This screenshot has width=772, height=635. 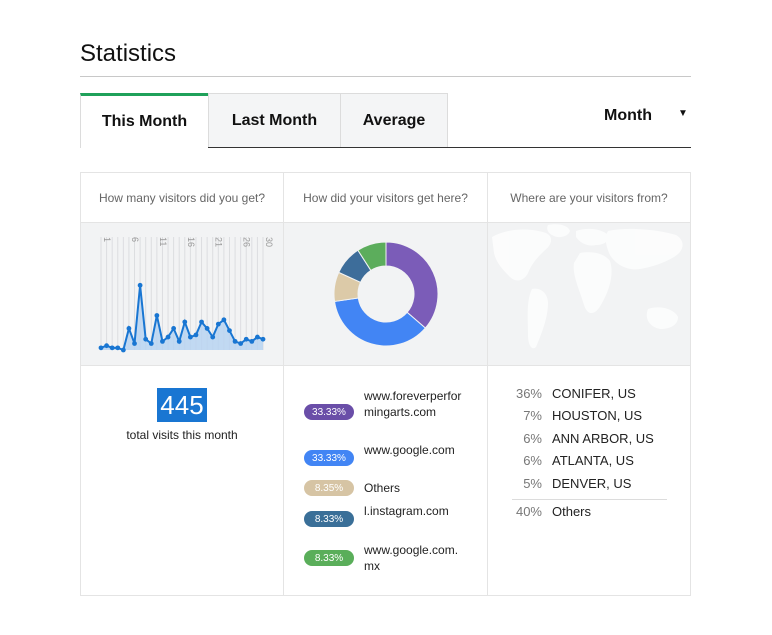 I want to click on visits-sparkline-chart: 1 6 11 16 21 26 30, so click(x=186, y=295).